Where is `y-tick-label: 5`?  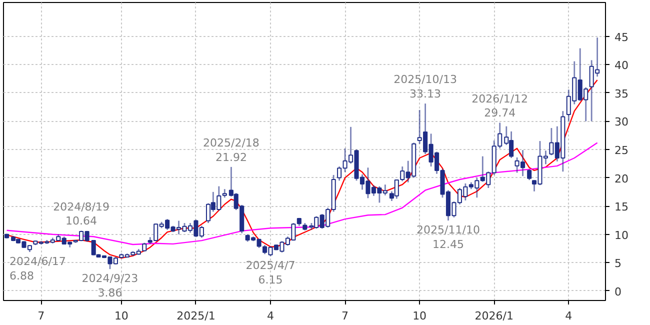 y-tick-label: 5 is located at coordinates (618, 263).